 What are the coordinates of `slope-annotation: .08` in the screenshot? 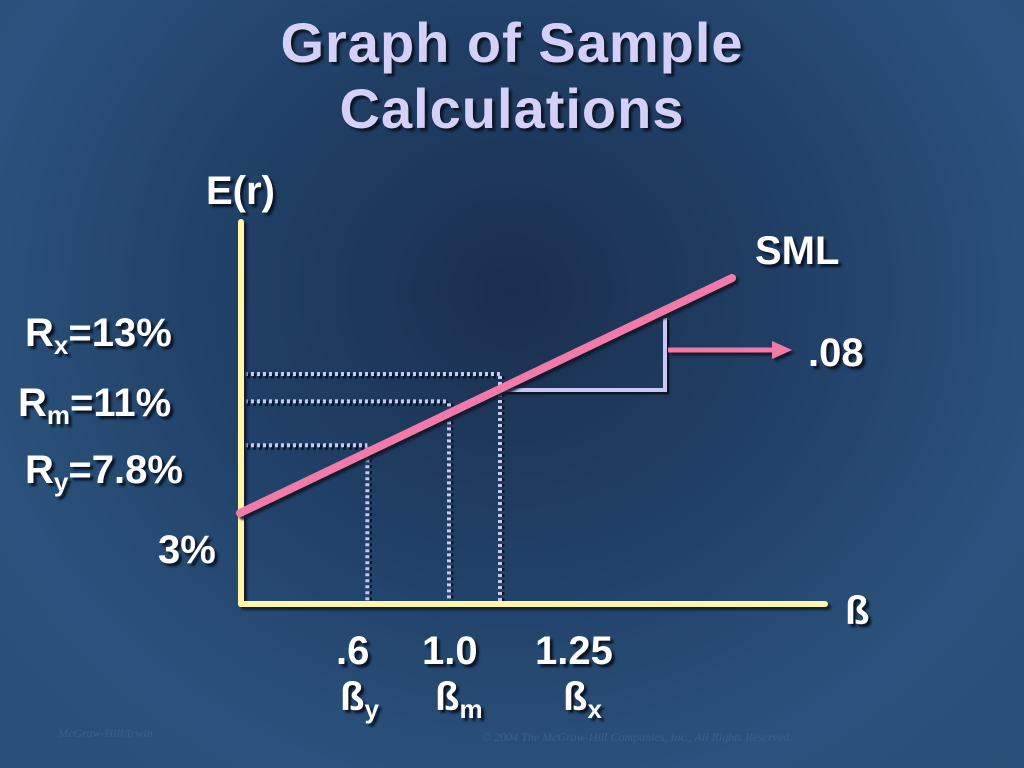 It's located at (836, 353).